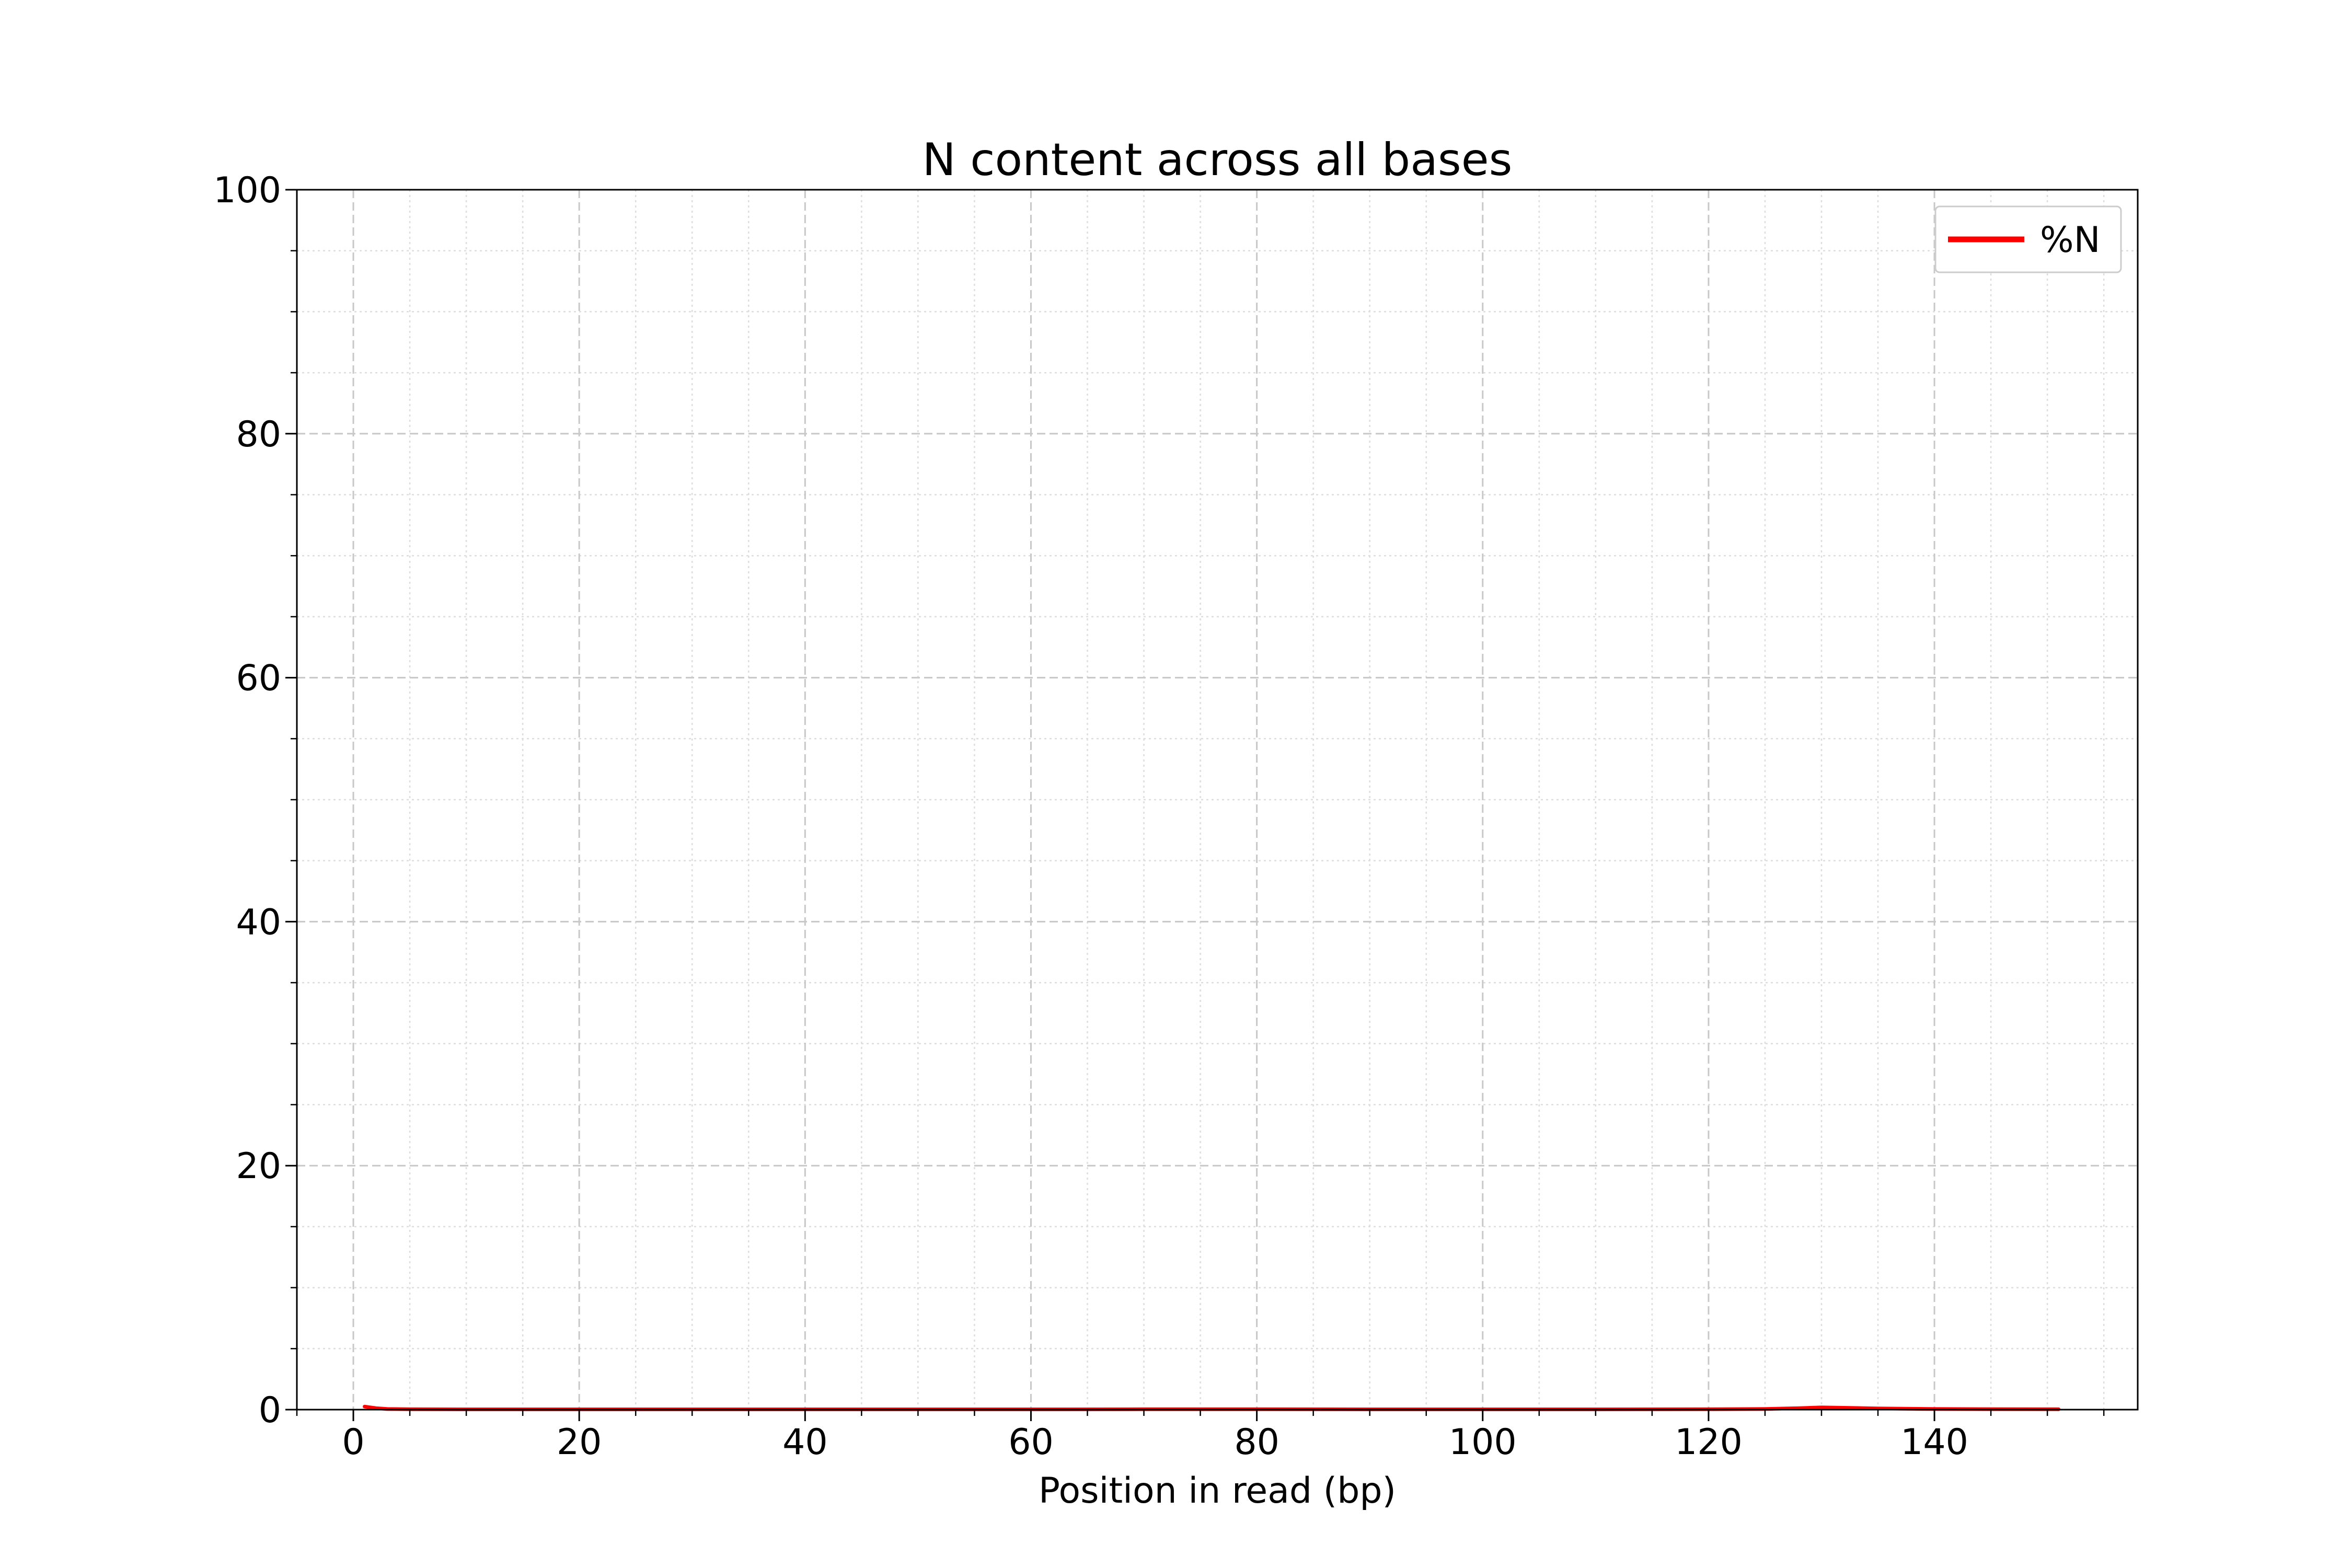  What do you see at coordinates (258, 678) in the screenshot?
I see `y-tick-label: 60` at bounding box center [258, 678].